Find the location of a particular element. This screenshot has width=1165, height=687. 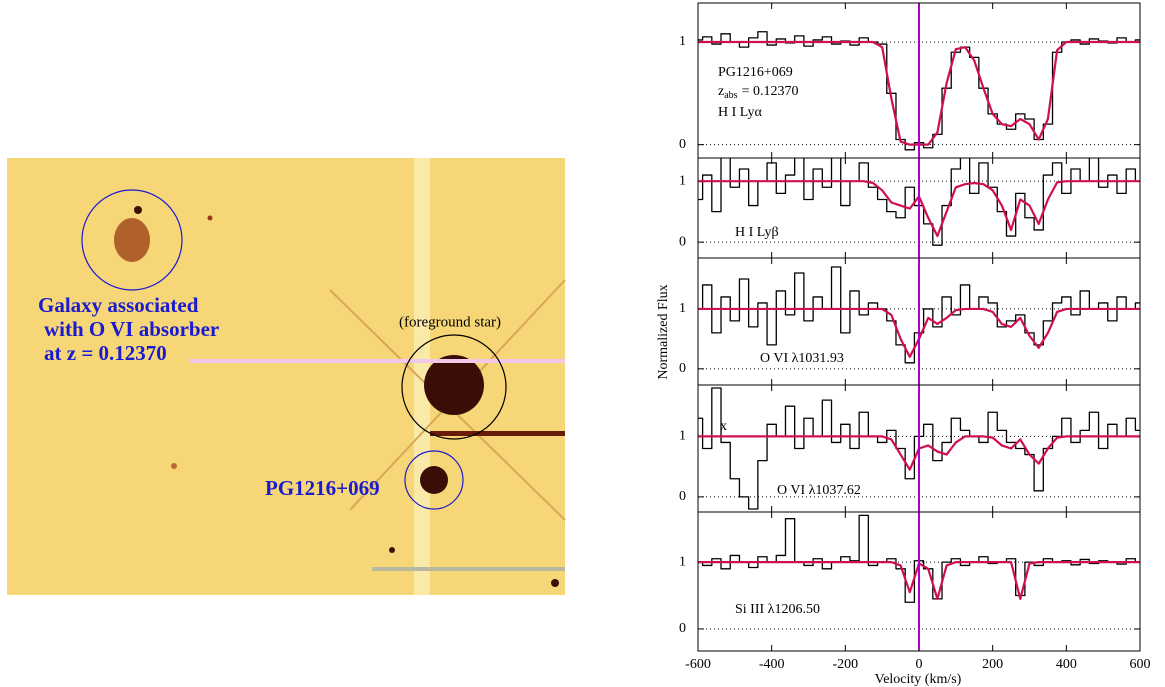

x-axis-label: Velocity (km/s) is located at coordinates (918, 679).